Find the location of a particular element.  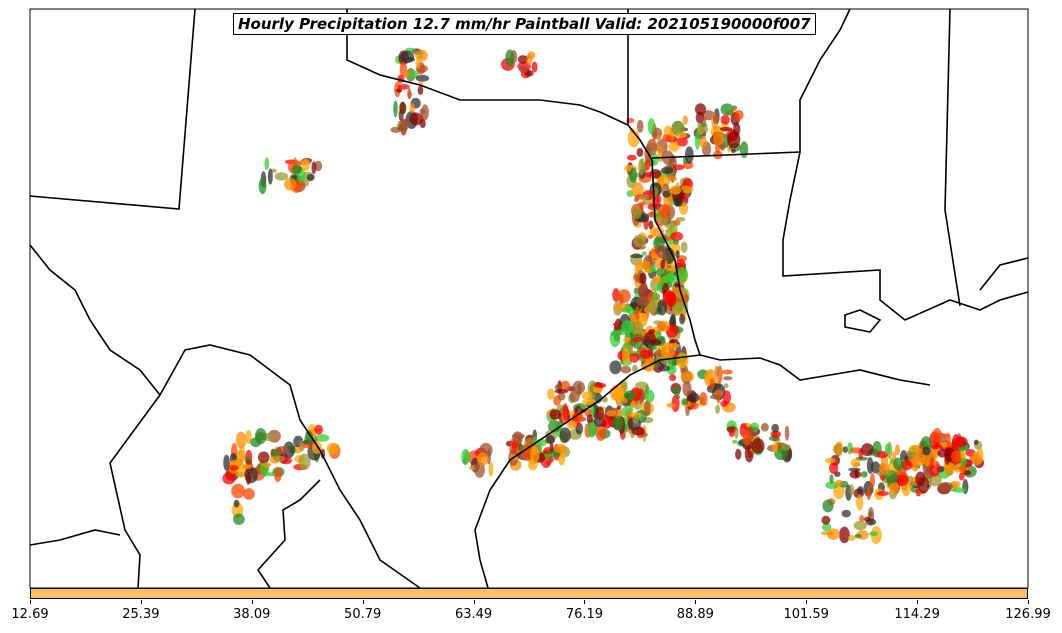

colorbar-tick-label: 50.79 is located at coordinates (363, 614).